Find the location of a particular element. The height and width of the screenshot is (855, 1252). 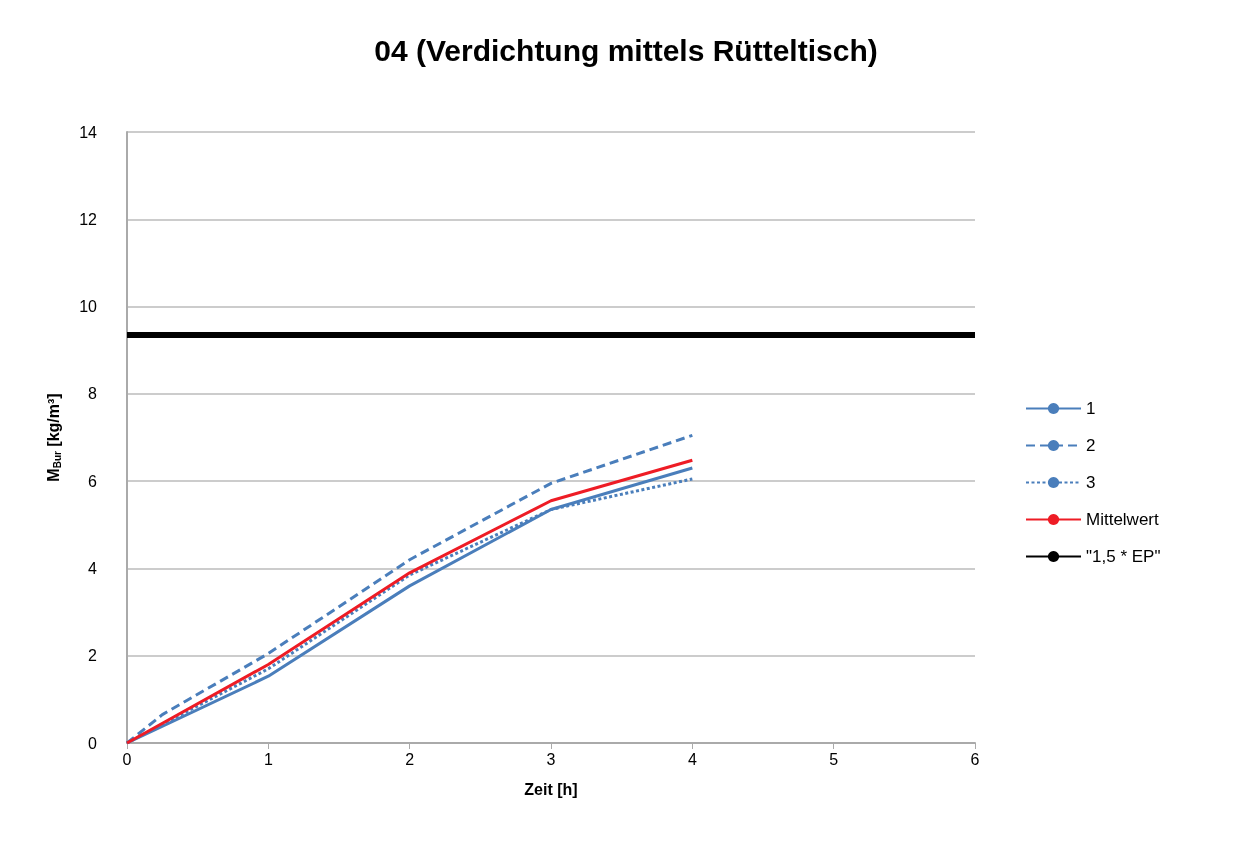

y-tick-label: 6 is located at coordinates (93, 481).